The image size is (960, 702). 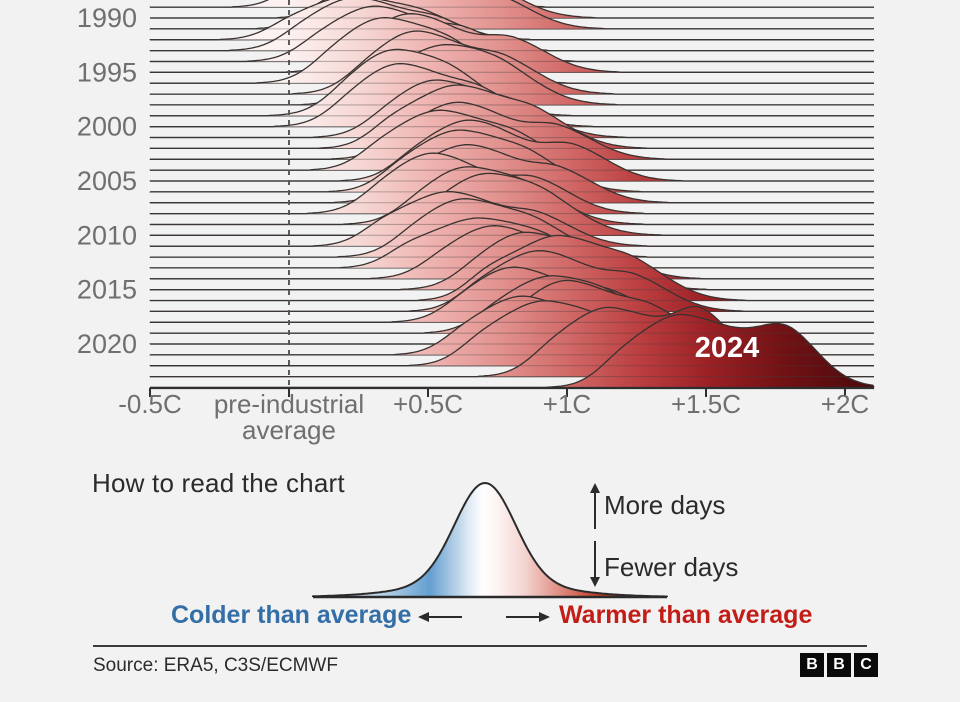 What do you see at coordinates (428, 404) in the screenshot?
I see `x-tick-label: +0.5C` at bounding box center [428, 404].